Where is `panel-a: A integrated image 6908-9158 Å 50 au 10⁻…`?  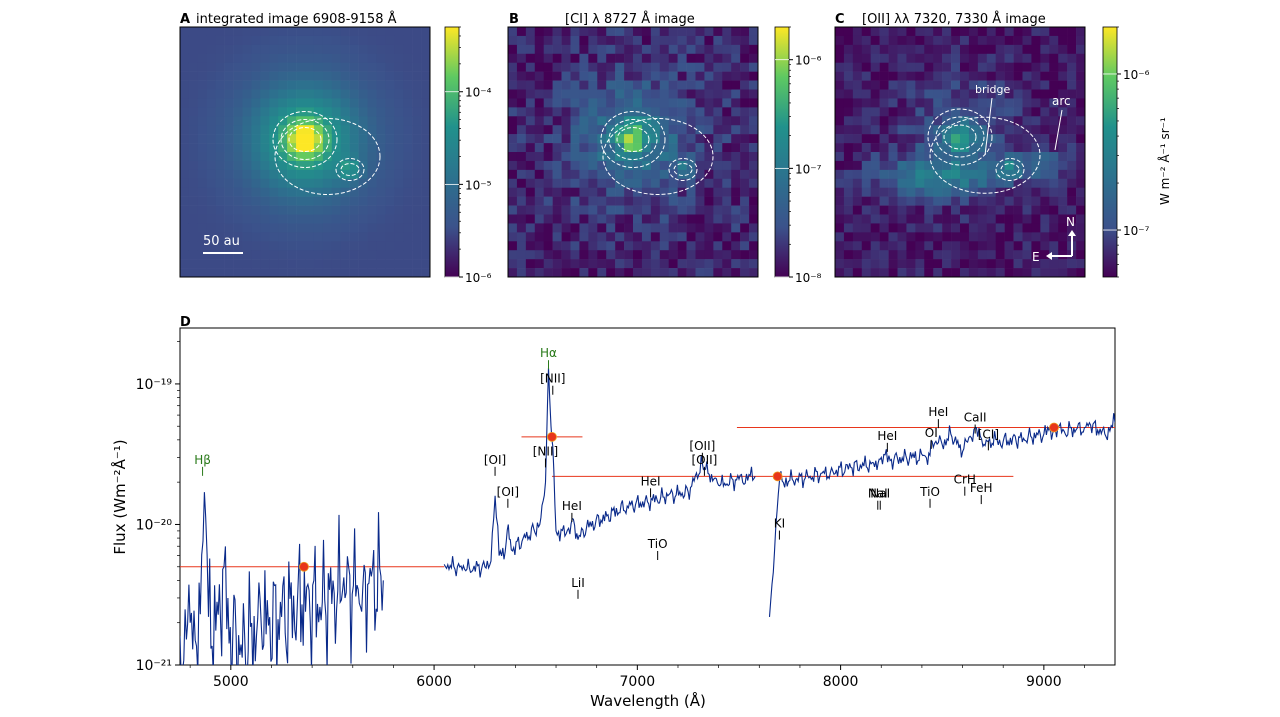 panel-a: A integrated image 6908-9158 Å 50 au 10⁻… is located at coordinates (335, 148).